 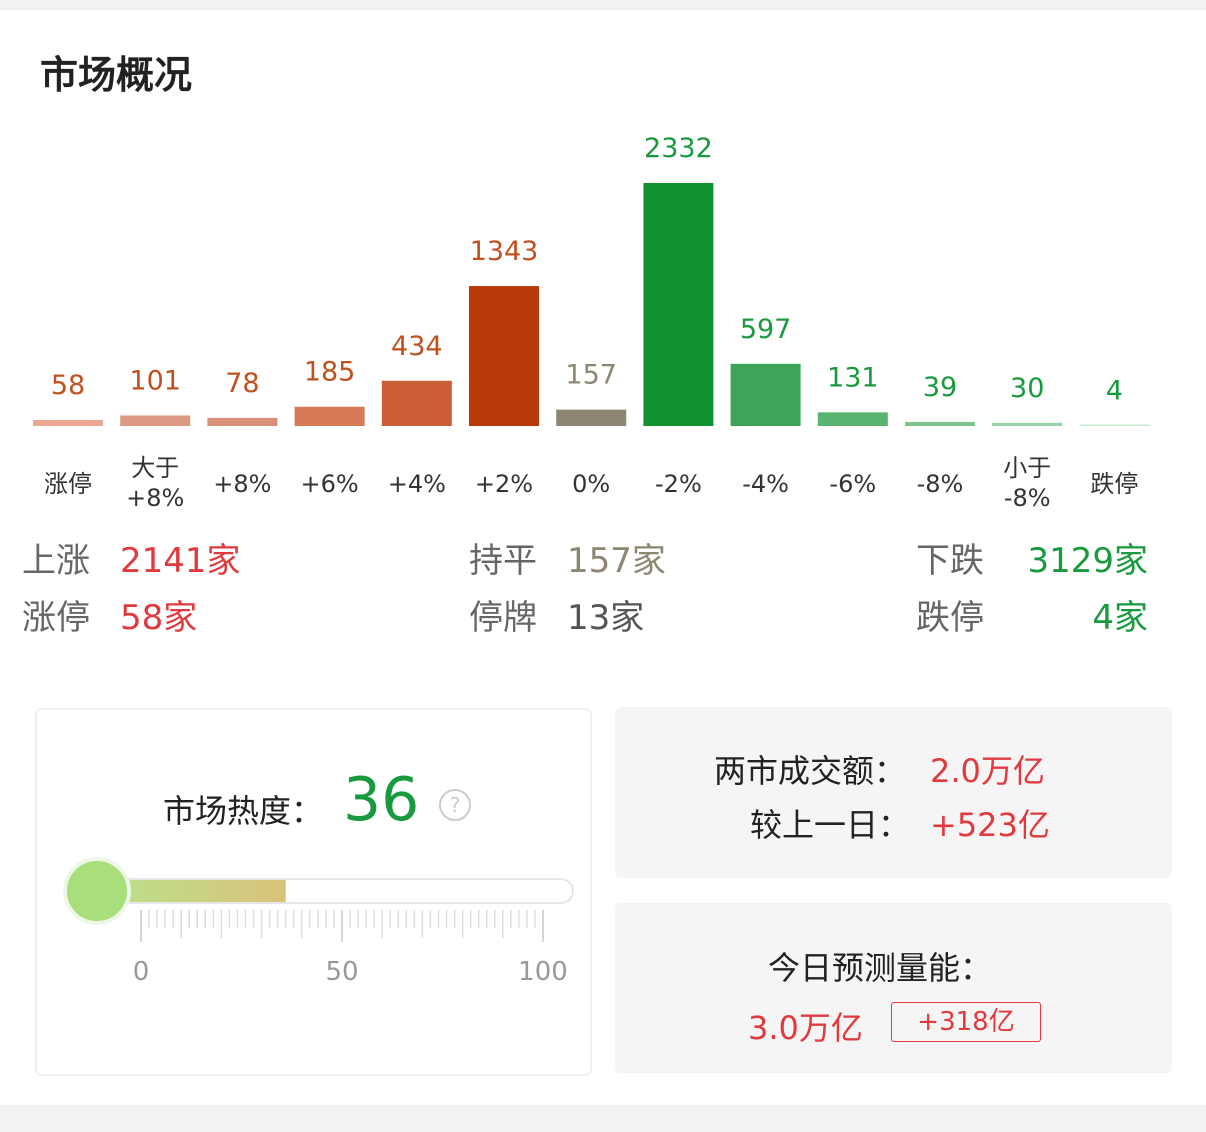 What do you see at coordinates (68, 385) in the screenshot?
I see `value-label: 58` at bounding box center [68, 385].